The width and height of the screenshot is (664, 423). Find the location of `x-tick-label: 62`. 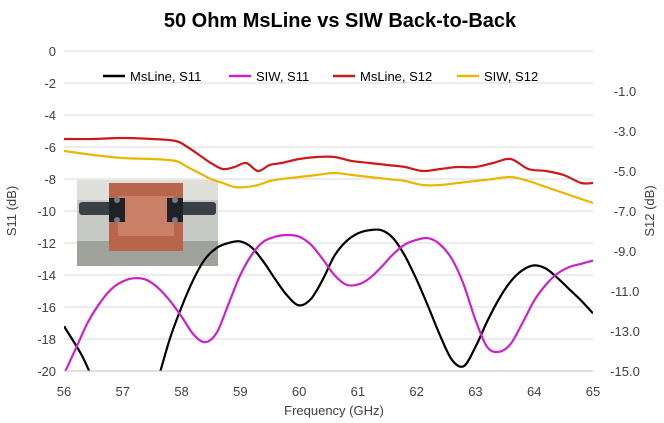

x-tick-label: 62 is located at coordinates (416, 391).